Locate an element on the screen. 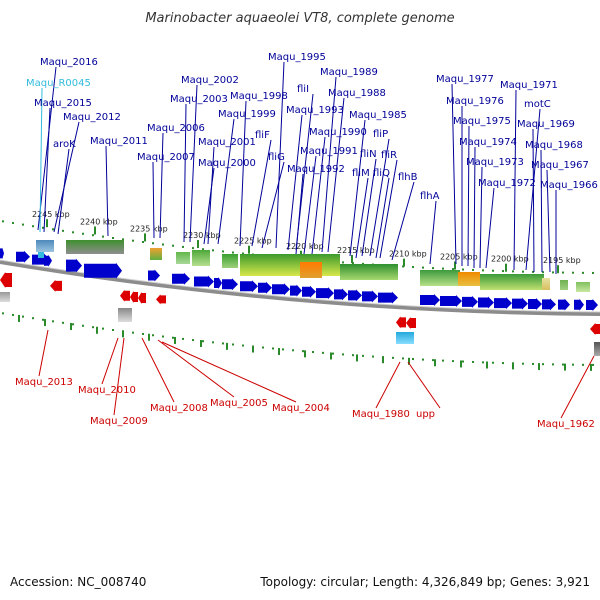  gene-label-top: Maqu_1999 is located at coordinates (247, 114).